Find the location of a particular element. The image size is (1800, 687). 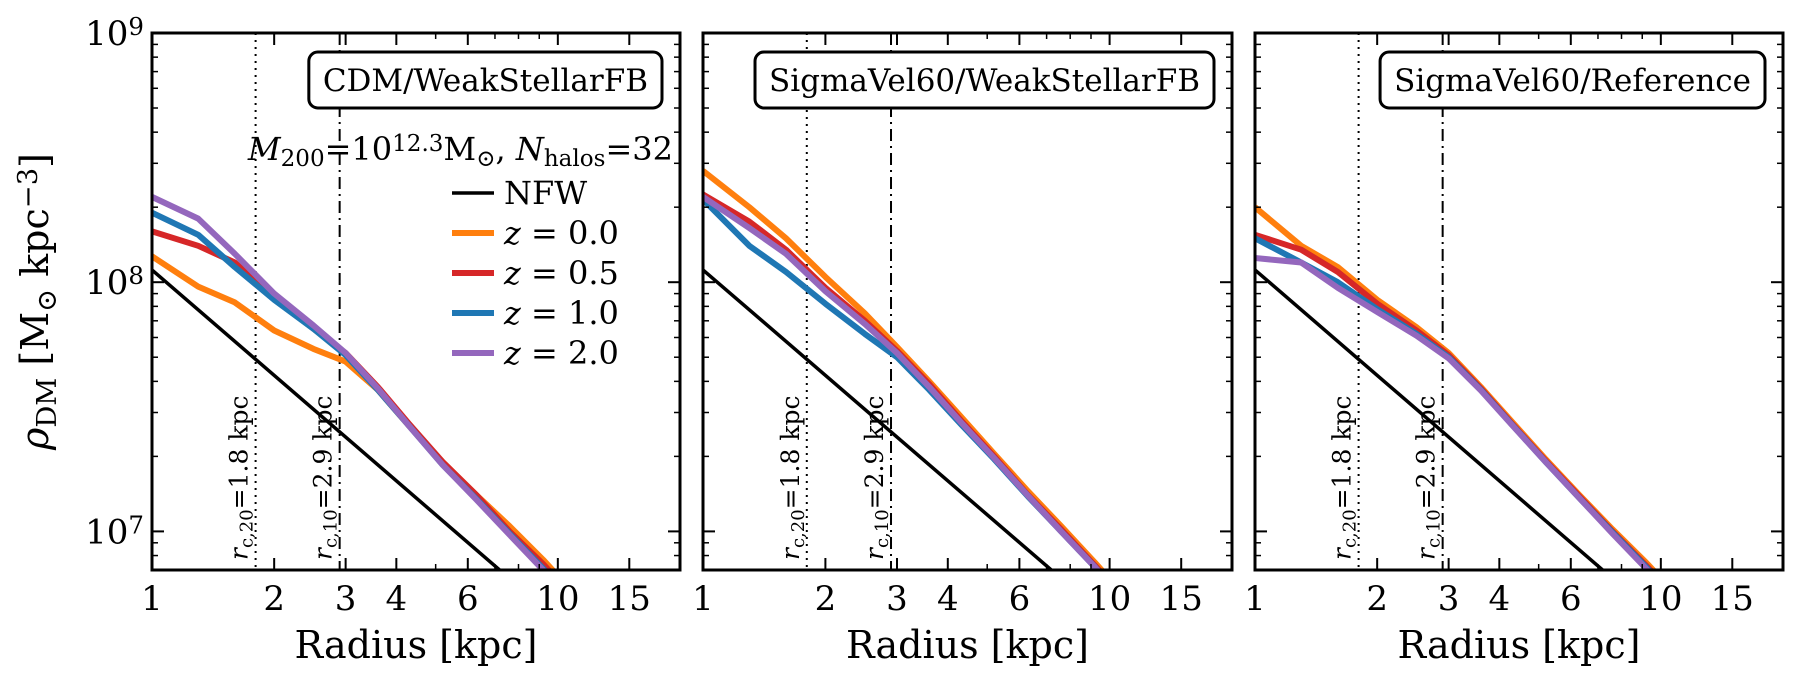

y-tick-label: 10⁸ is located at coordinates (114, 283).